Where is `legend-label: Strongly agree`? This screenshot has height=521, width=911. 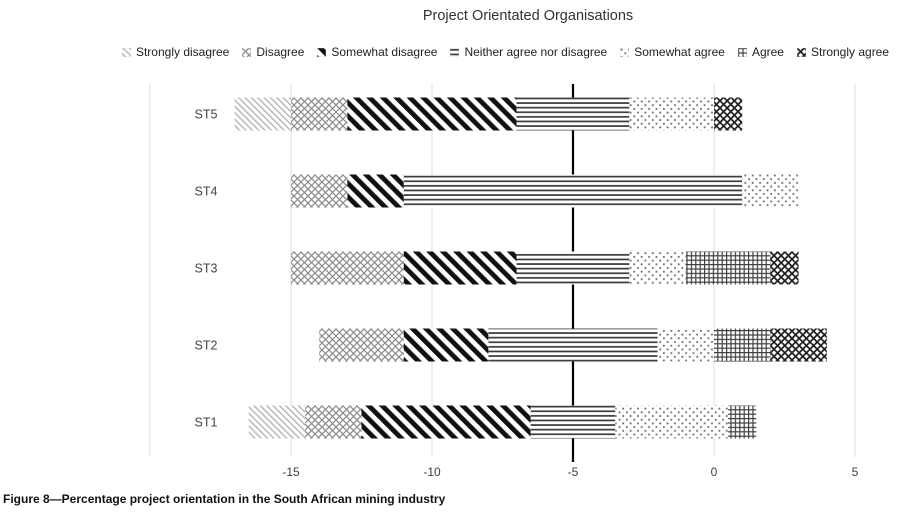 legend-label: Strongly agree is located at coordinates (850, 52).